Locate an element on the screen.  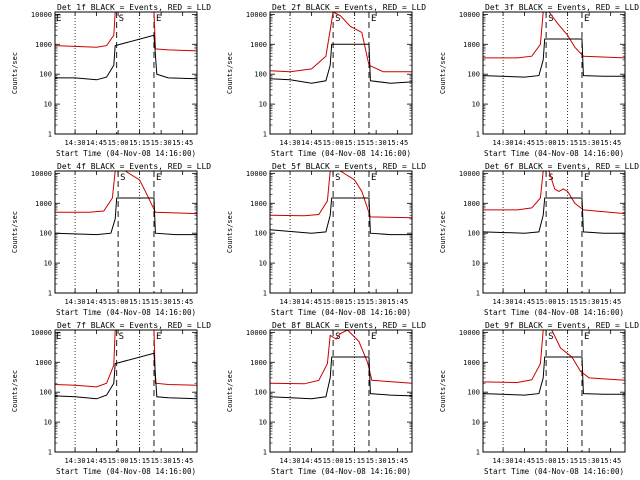
chart-title: Det 8f BLACK = Events, RED = LLD is located at coordinates (349, 325).